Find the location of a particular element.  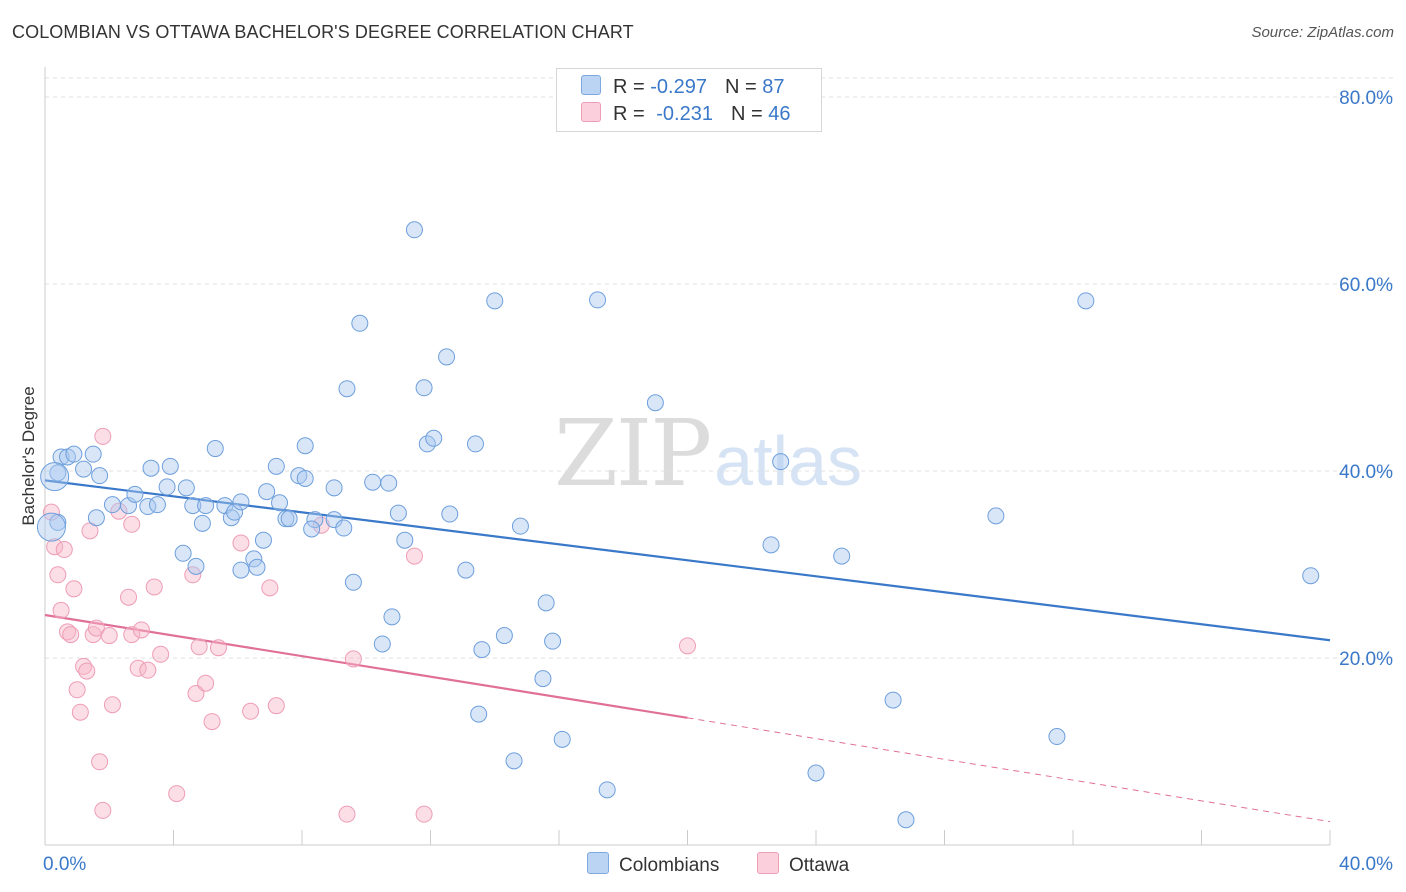

bottom-label-colombians: Colombians is located at coordinates (669, 865).